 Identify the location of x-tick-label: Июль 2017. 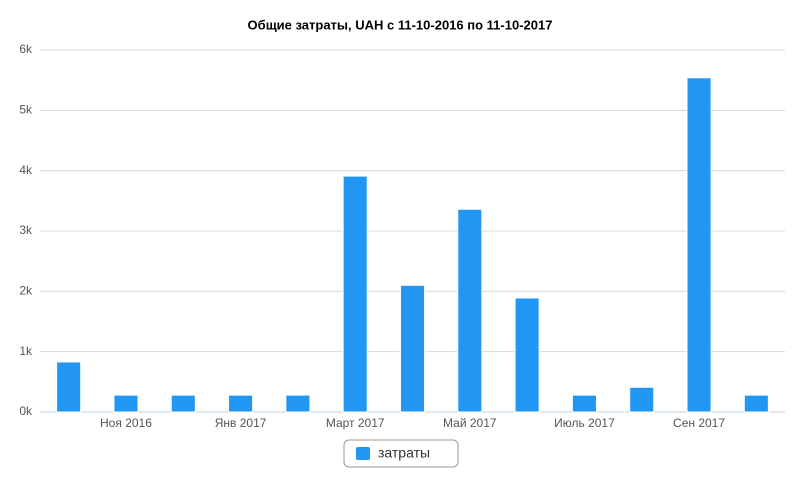
(584, 423).